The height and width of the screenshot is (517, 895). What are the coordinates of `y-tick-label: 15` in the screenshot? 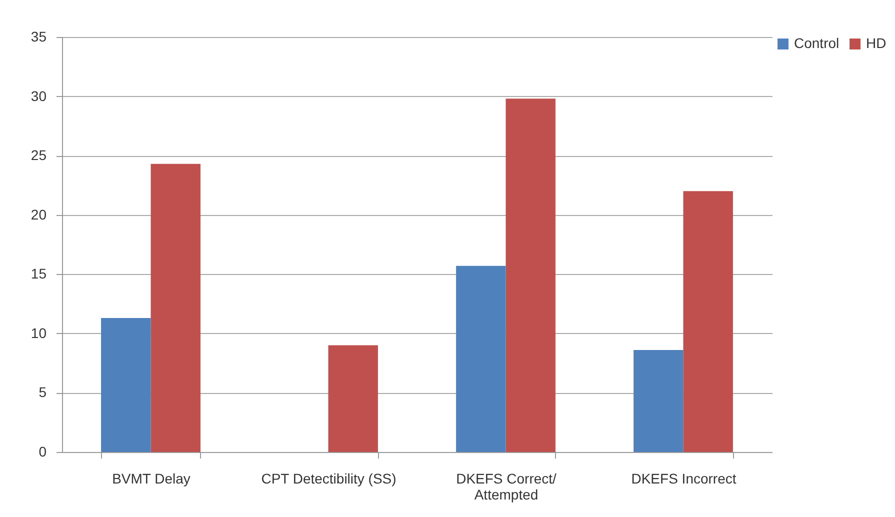 It's located at (38, 274).